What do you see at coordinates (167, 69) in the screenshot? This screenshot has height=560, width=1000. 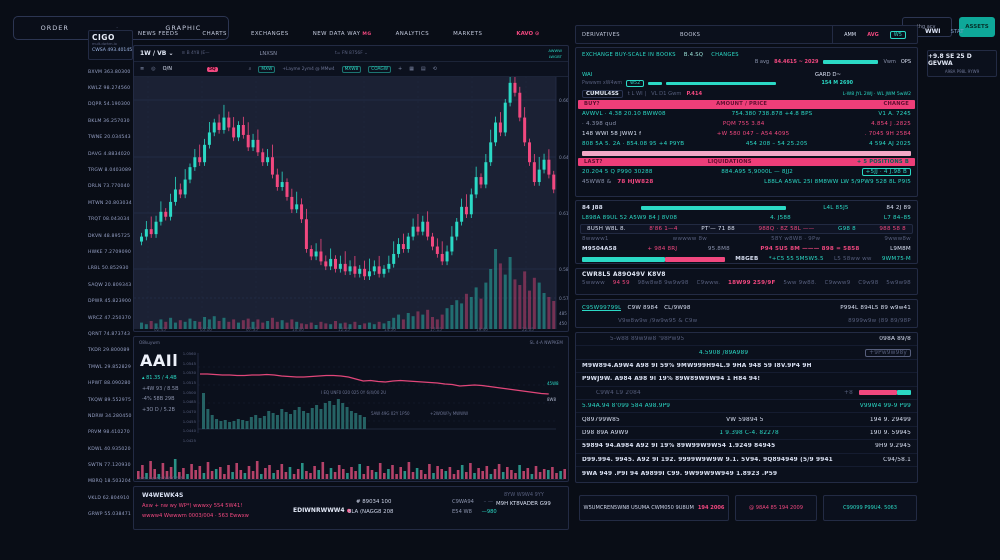 I see `timeframe-button: O/N` at bounding box center [167, 69].